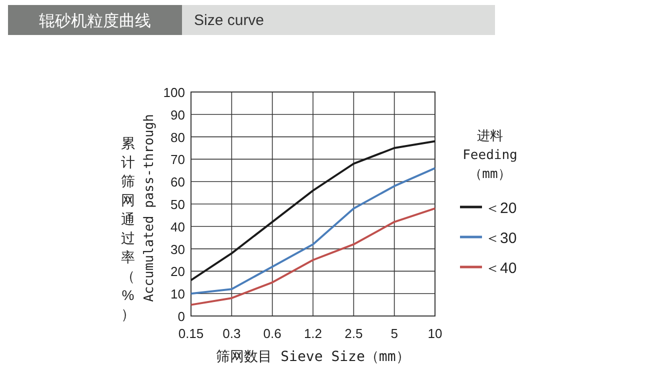 Image resolution: width=658 pixels, height=379 pixels. What do you see at coordinates (181, 316) in the screenshot?
I see `y-tick-label: 0` at bounding box center [181, 316].